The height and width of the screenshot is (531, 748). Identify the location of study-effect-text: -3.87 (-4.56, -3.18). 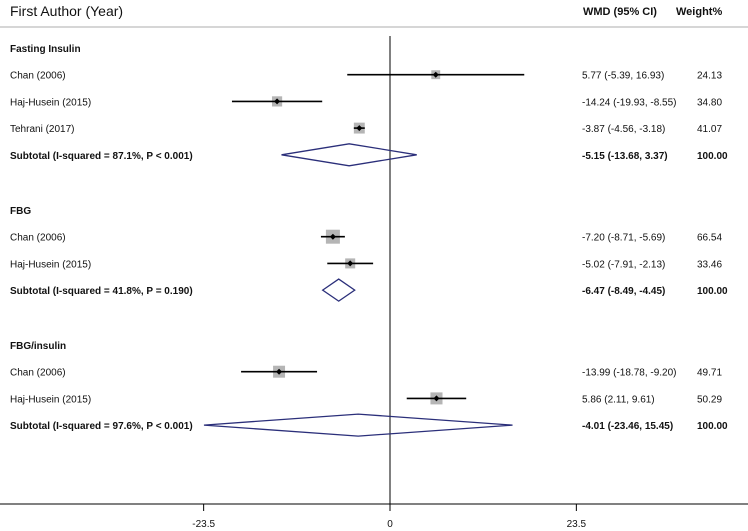
(623, 129).